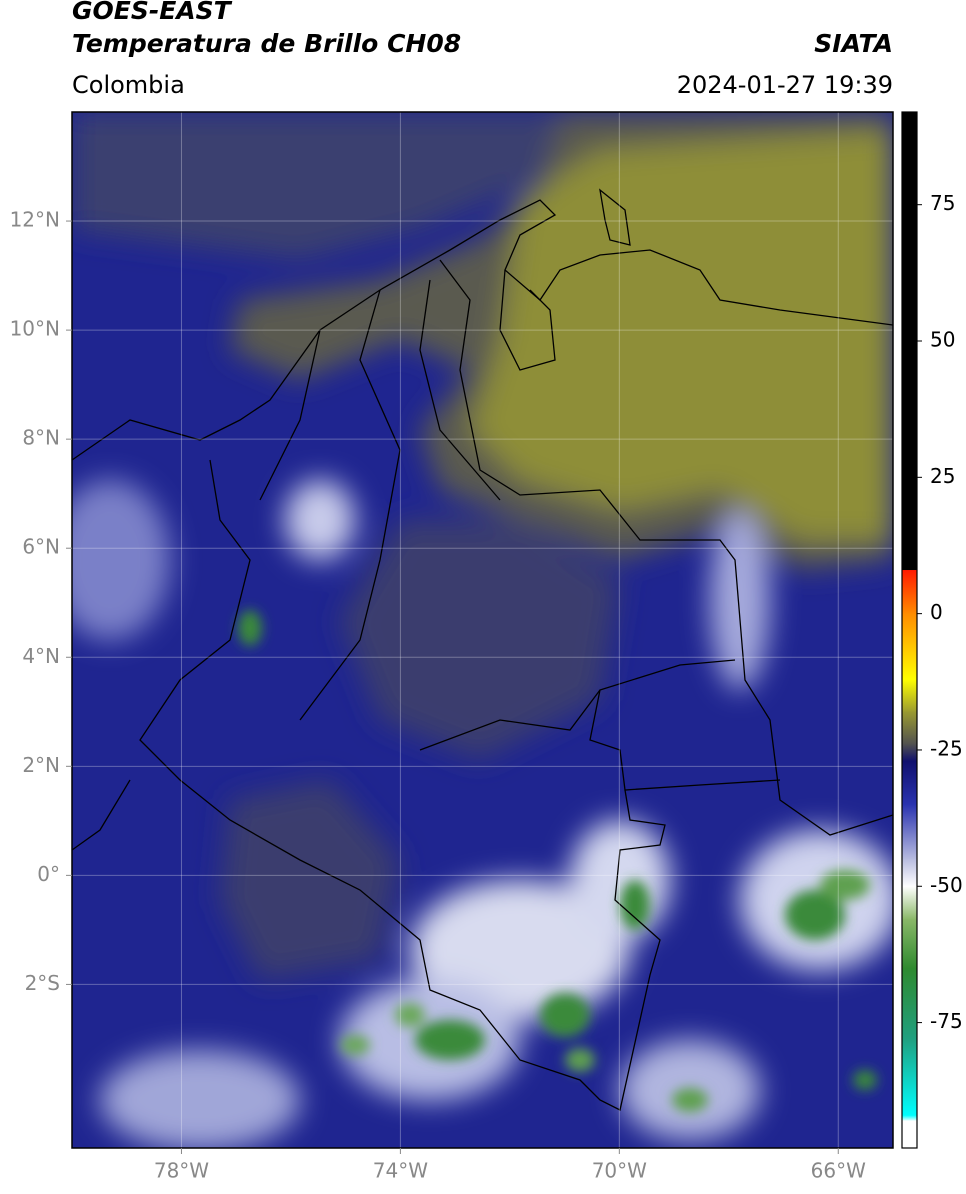 This screenshot has width=966, height=1194. What do you see at coordinates (41, 547) in the screenshot?
I see `y-tick-label: 6°N` at bounding box center [41, 547].